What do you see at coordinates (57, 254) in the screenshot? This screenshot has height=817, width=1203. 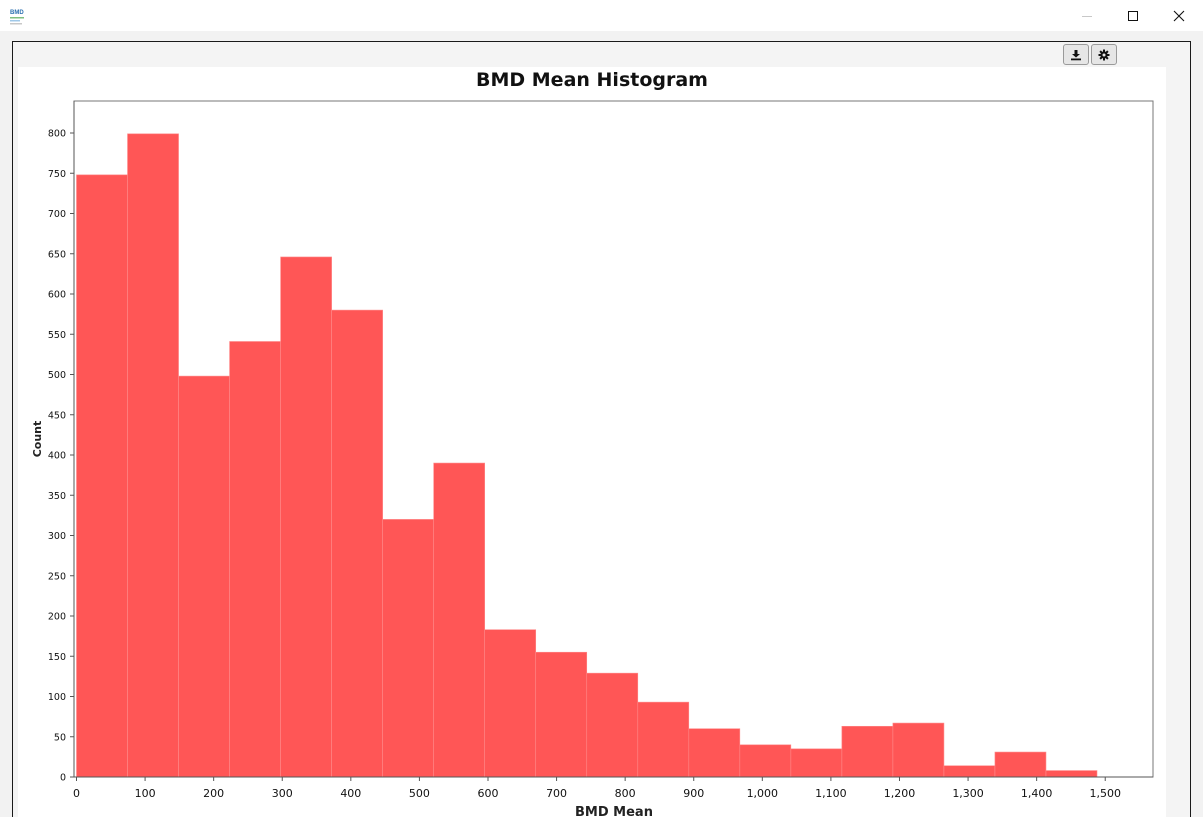 I see `y-tick-label: 650` at bounding box center [57, 254].